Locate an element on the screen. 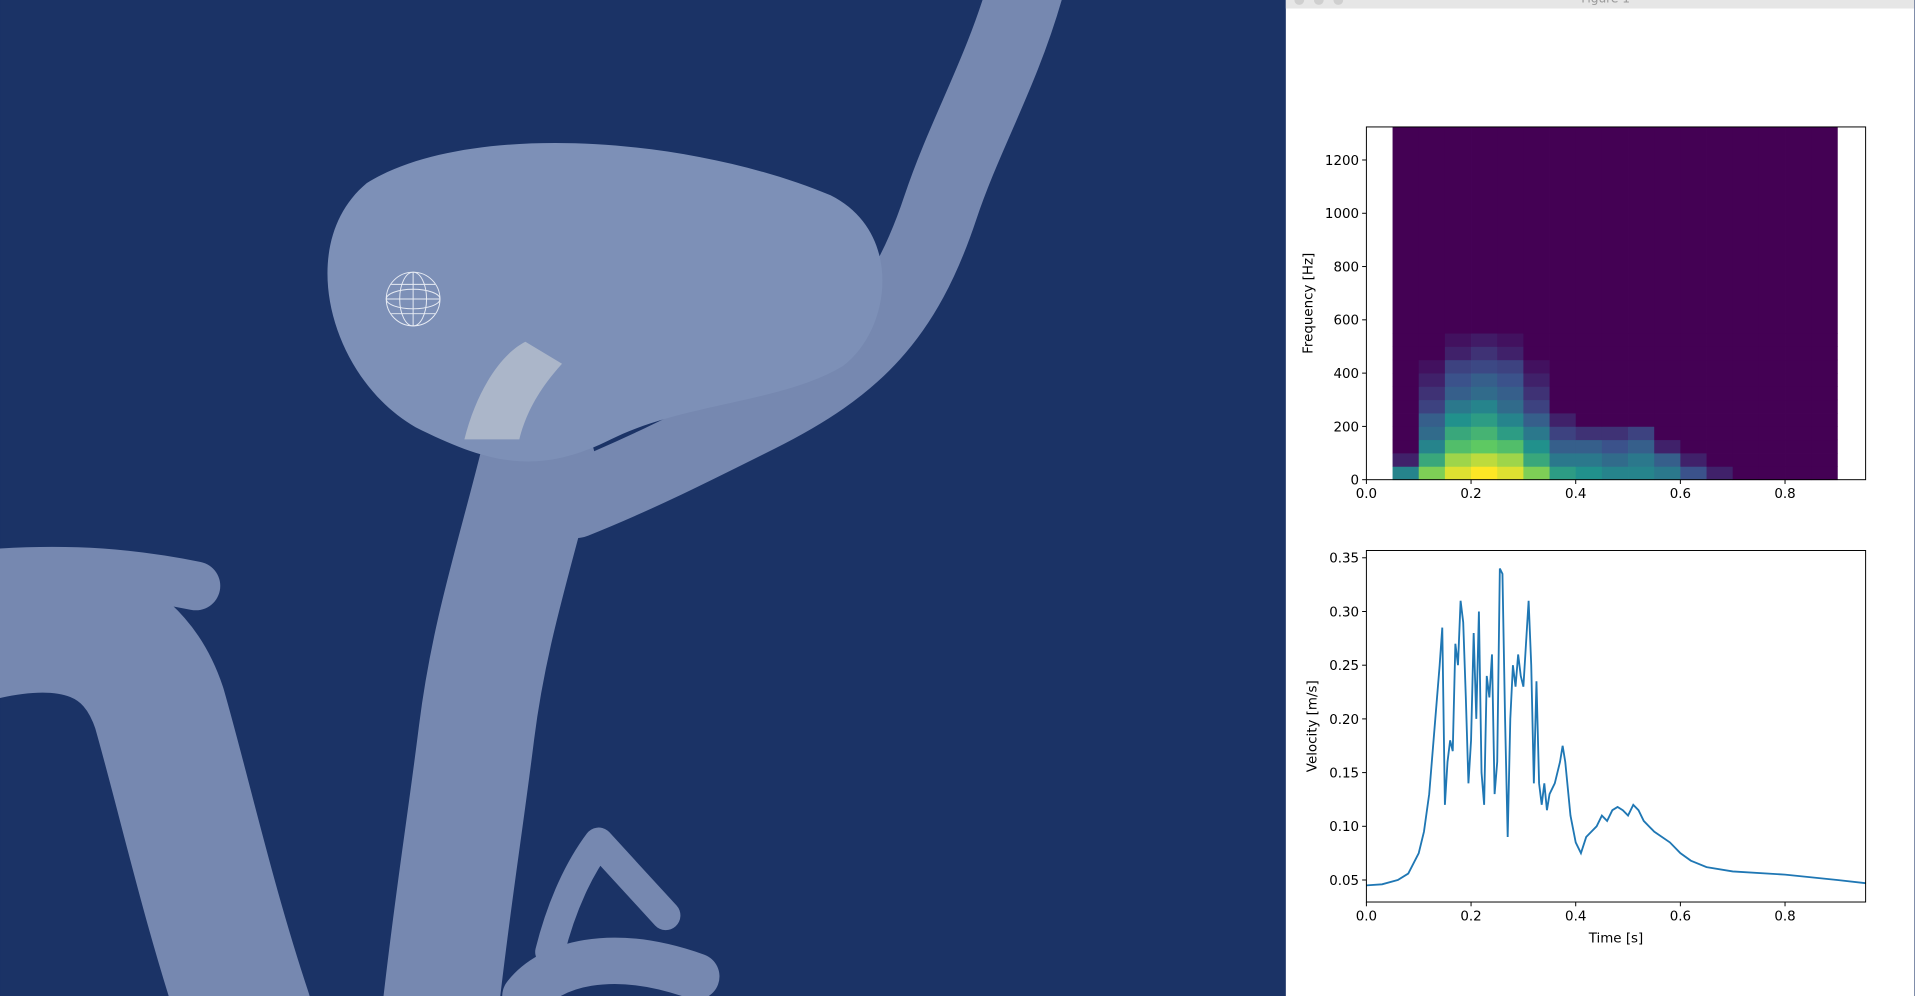 The width and height of the screenshot is (1915, 996). y-tick-label: 1200 is located at coordinates (1342, 161).